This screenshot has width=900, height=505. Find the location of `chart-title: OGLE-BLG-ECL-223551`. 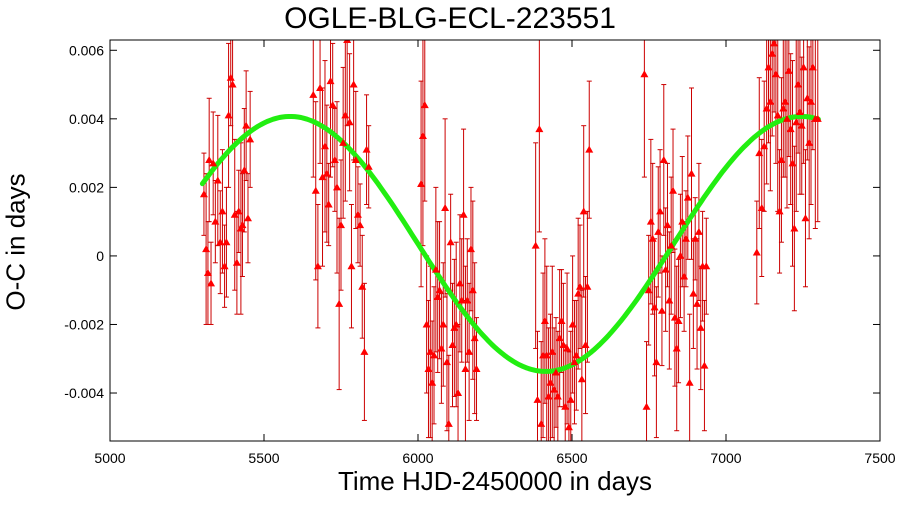

chart-title: OGLE-BLG-ECL-223551 is located at coordinates (450, 18).